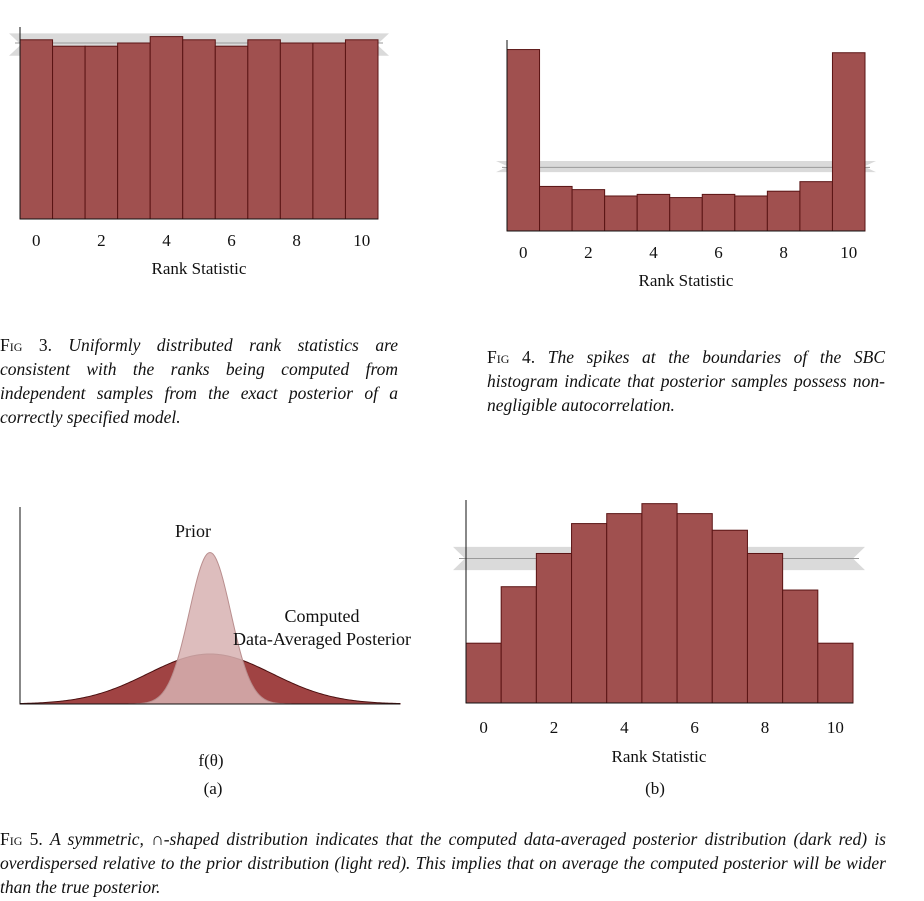 Image resolution: width=924 pixels, height=901 pixels. Describe the element at coordinates (101, 240) in the screenshot. I see `fig3-tick-label-2: 2` at that location.